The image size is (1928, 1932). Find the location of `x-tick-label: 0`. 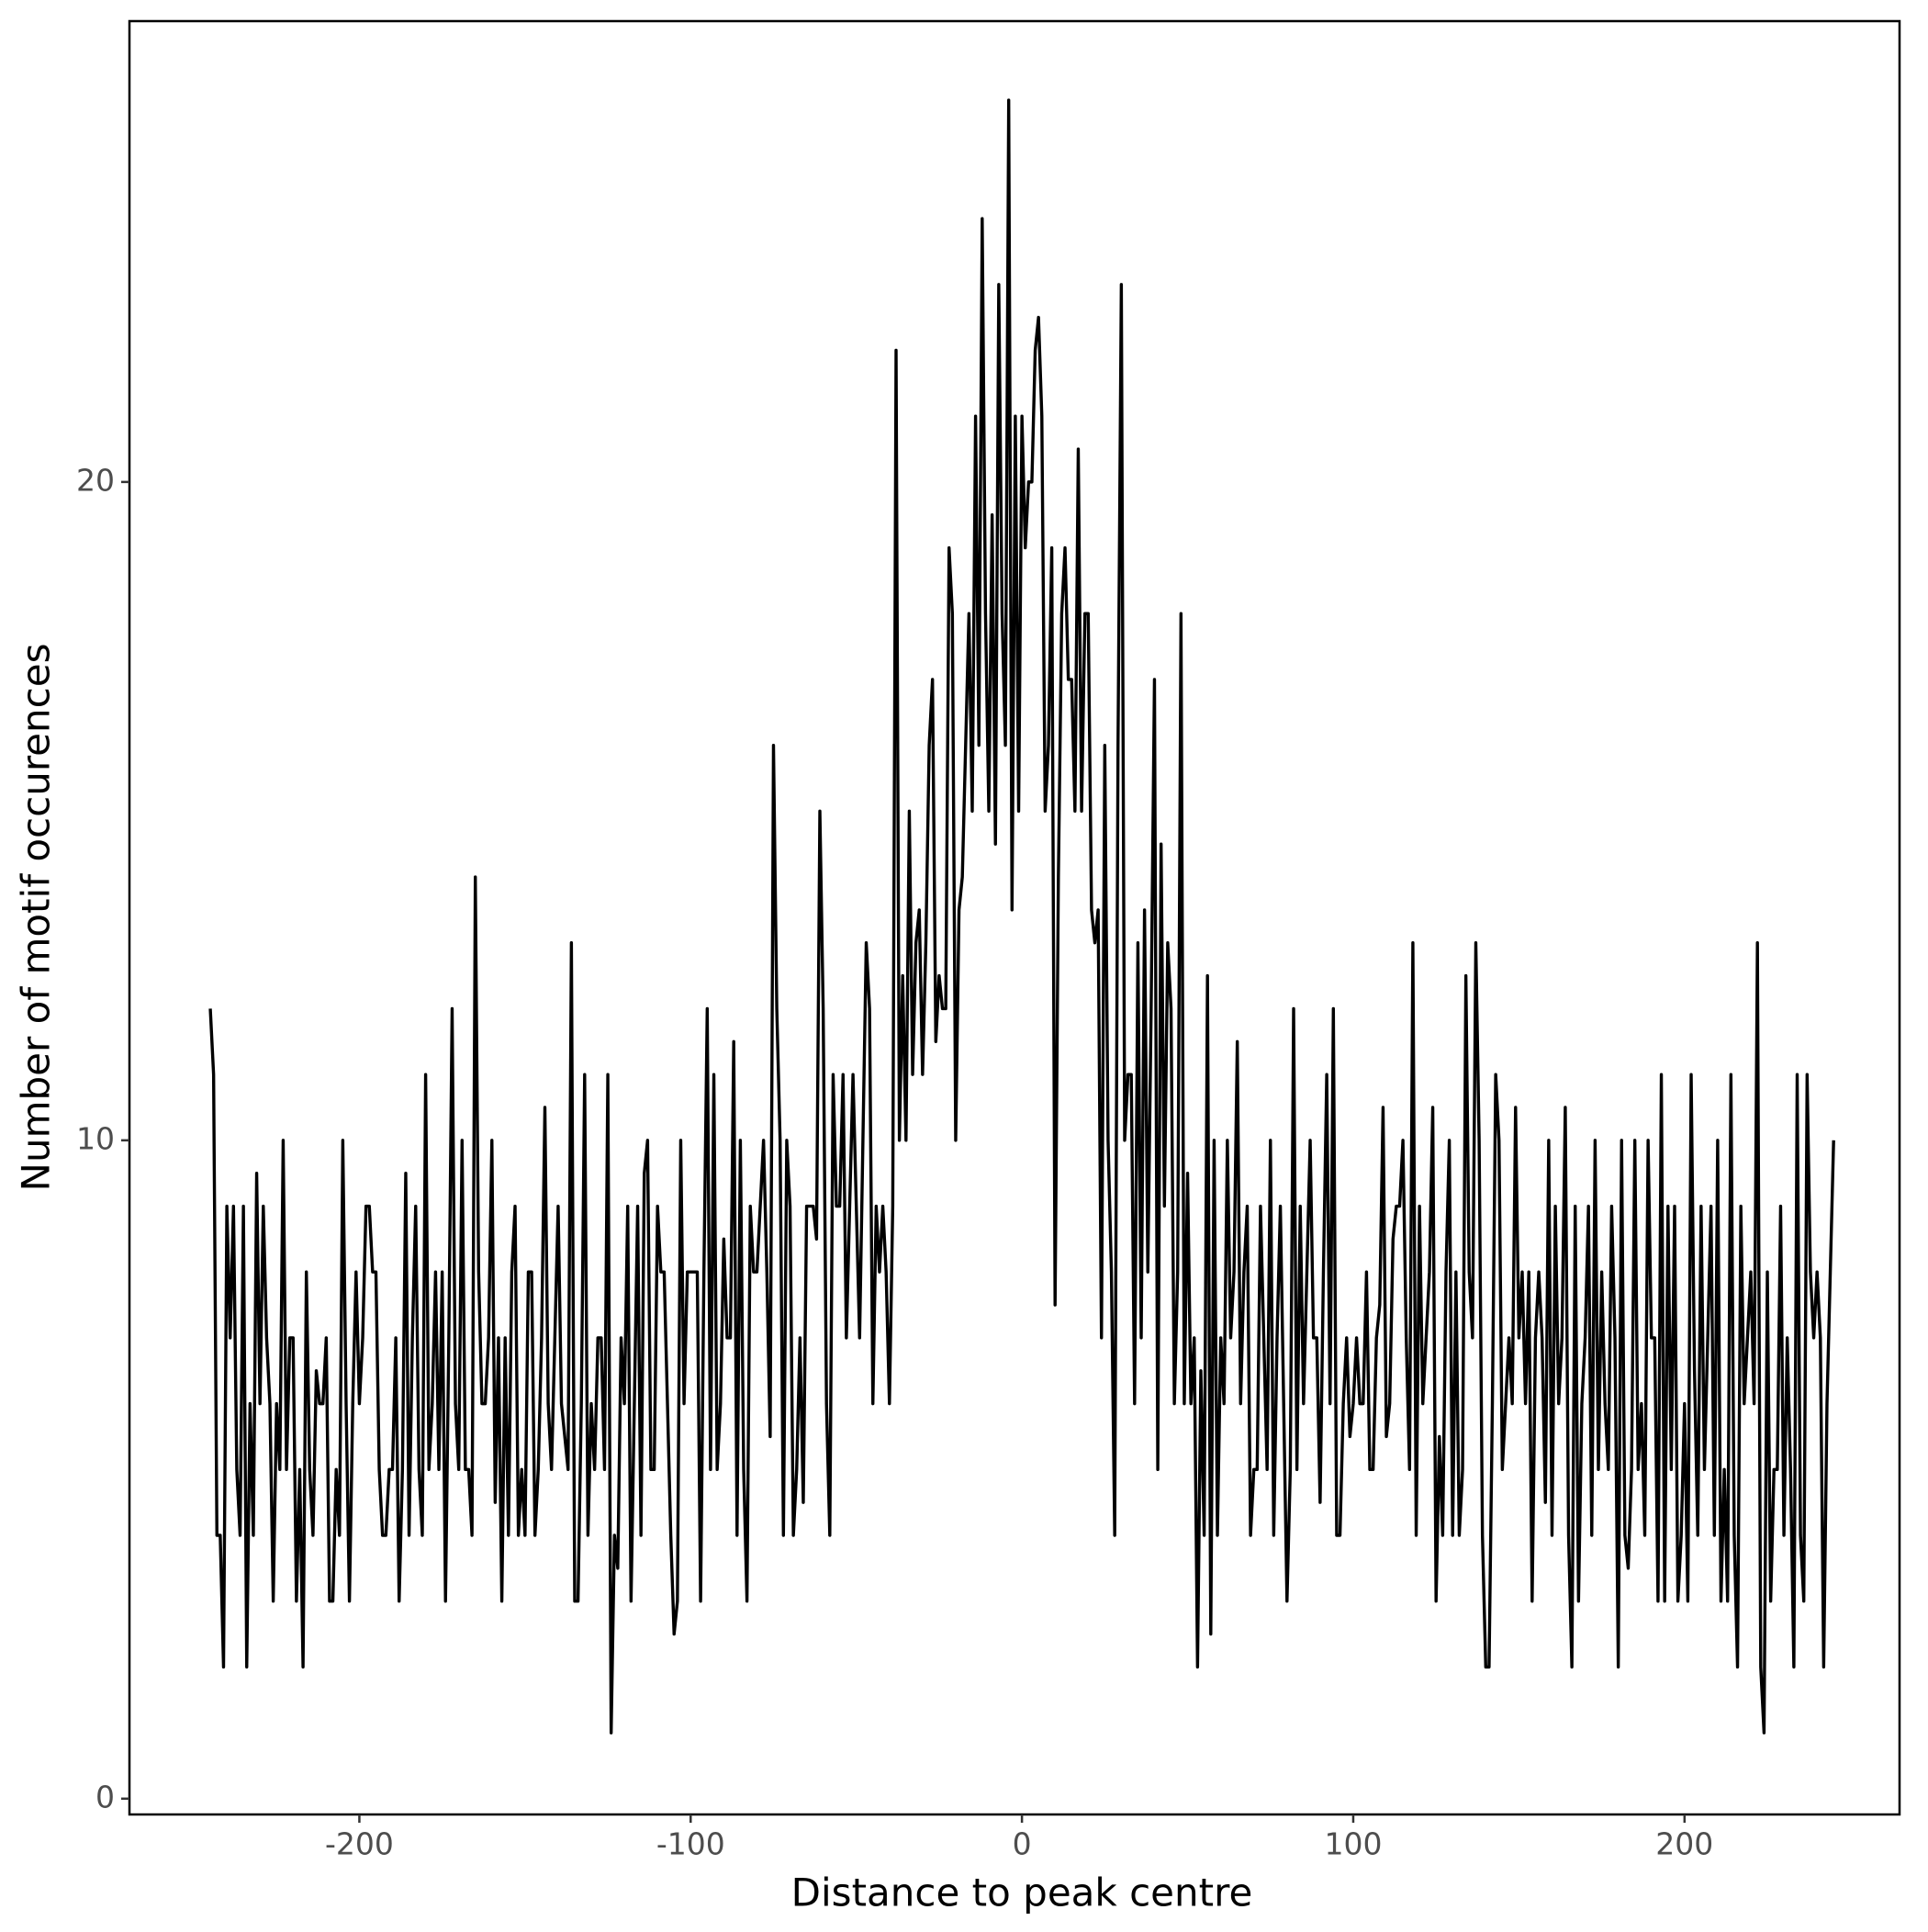

x-tick-label: 0 is located at coordinates (1022, 1844).